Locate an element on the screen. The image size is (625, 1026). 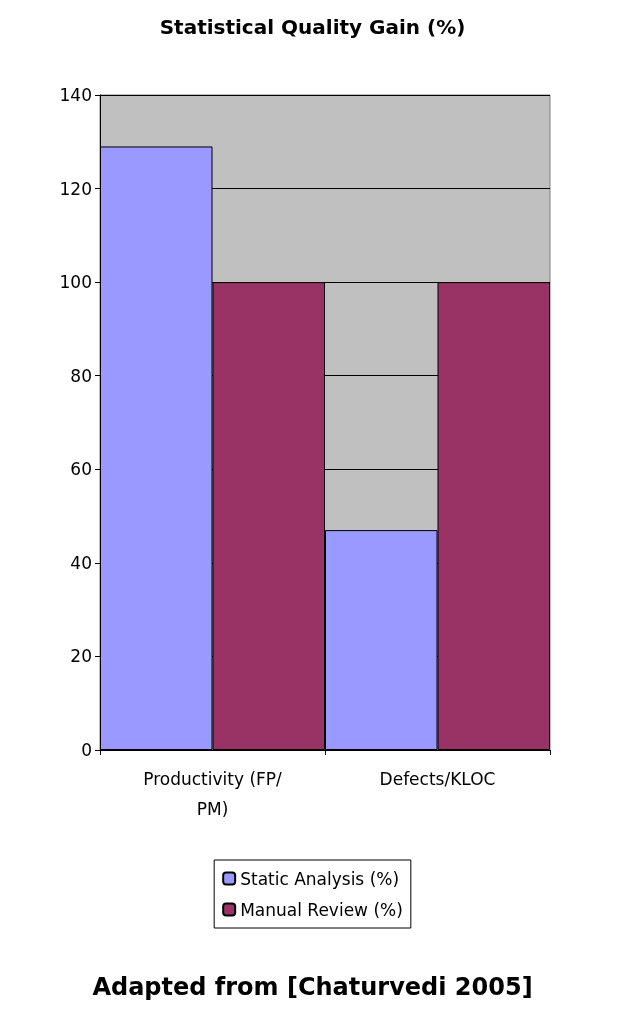
y-tick-label: 140 is located at coordinates (75, 95).